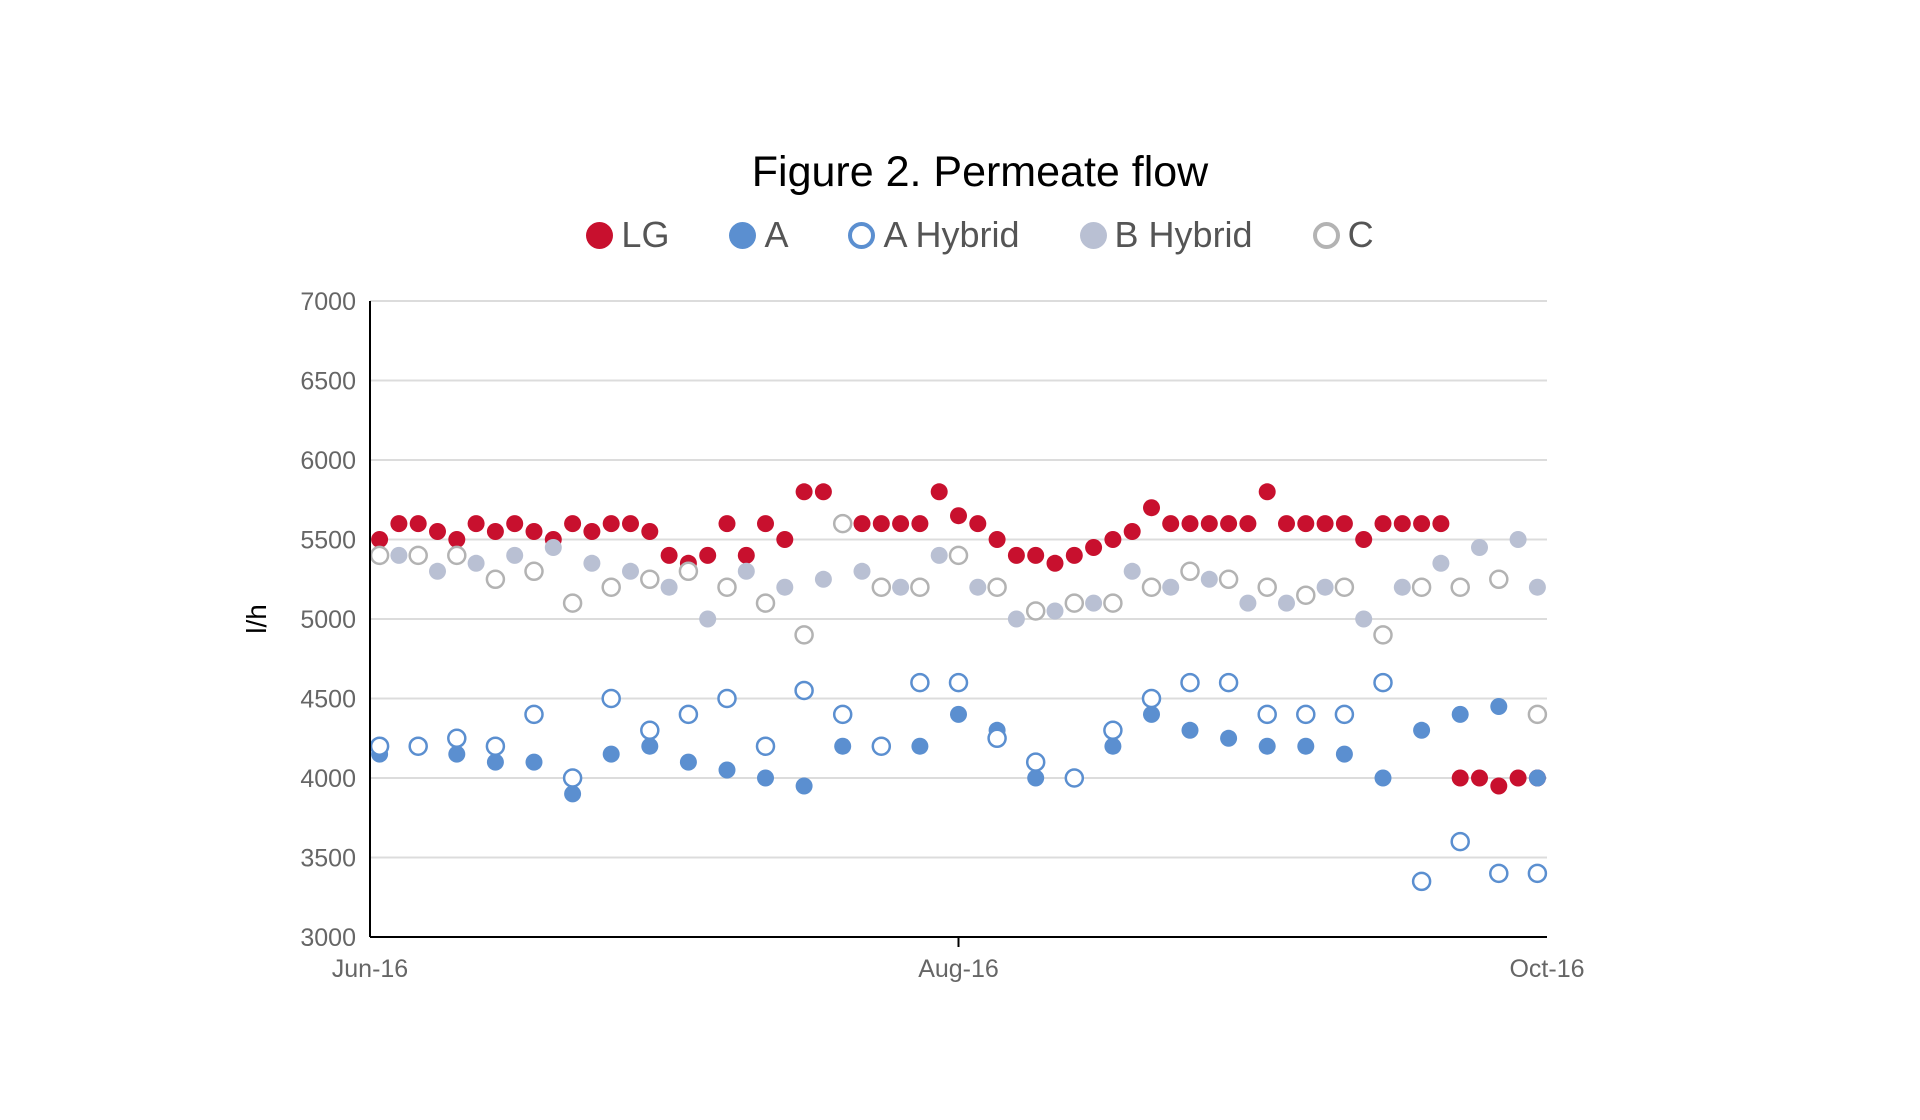 The height and width of the screenshot is (1120, 1920). Describe the element at coordinates (1343, 235) in the screenshot. I see `legend-item: C` at that location.